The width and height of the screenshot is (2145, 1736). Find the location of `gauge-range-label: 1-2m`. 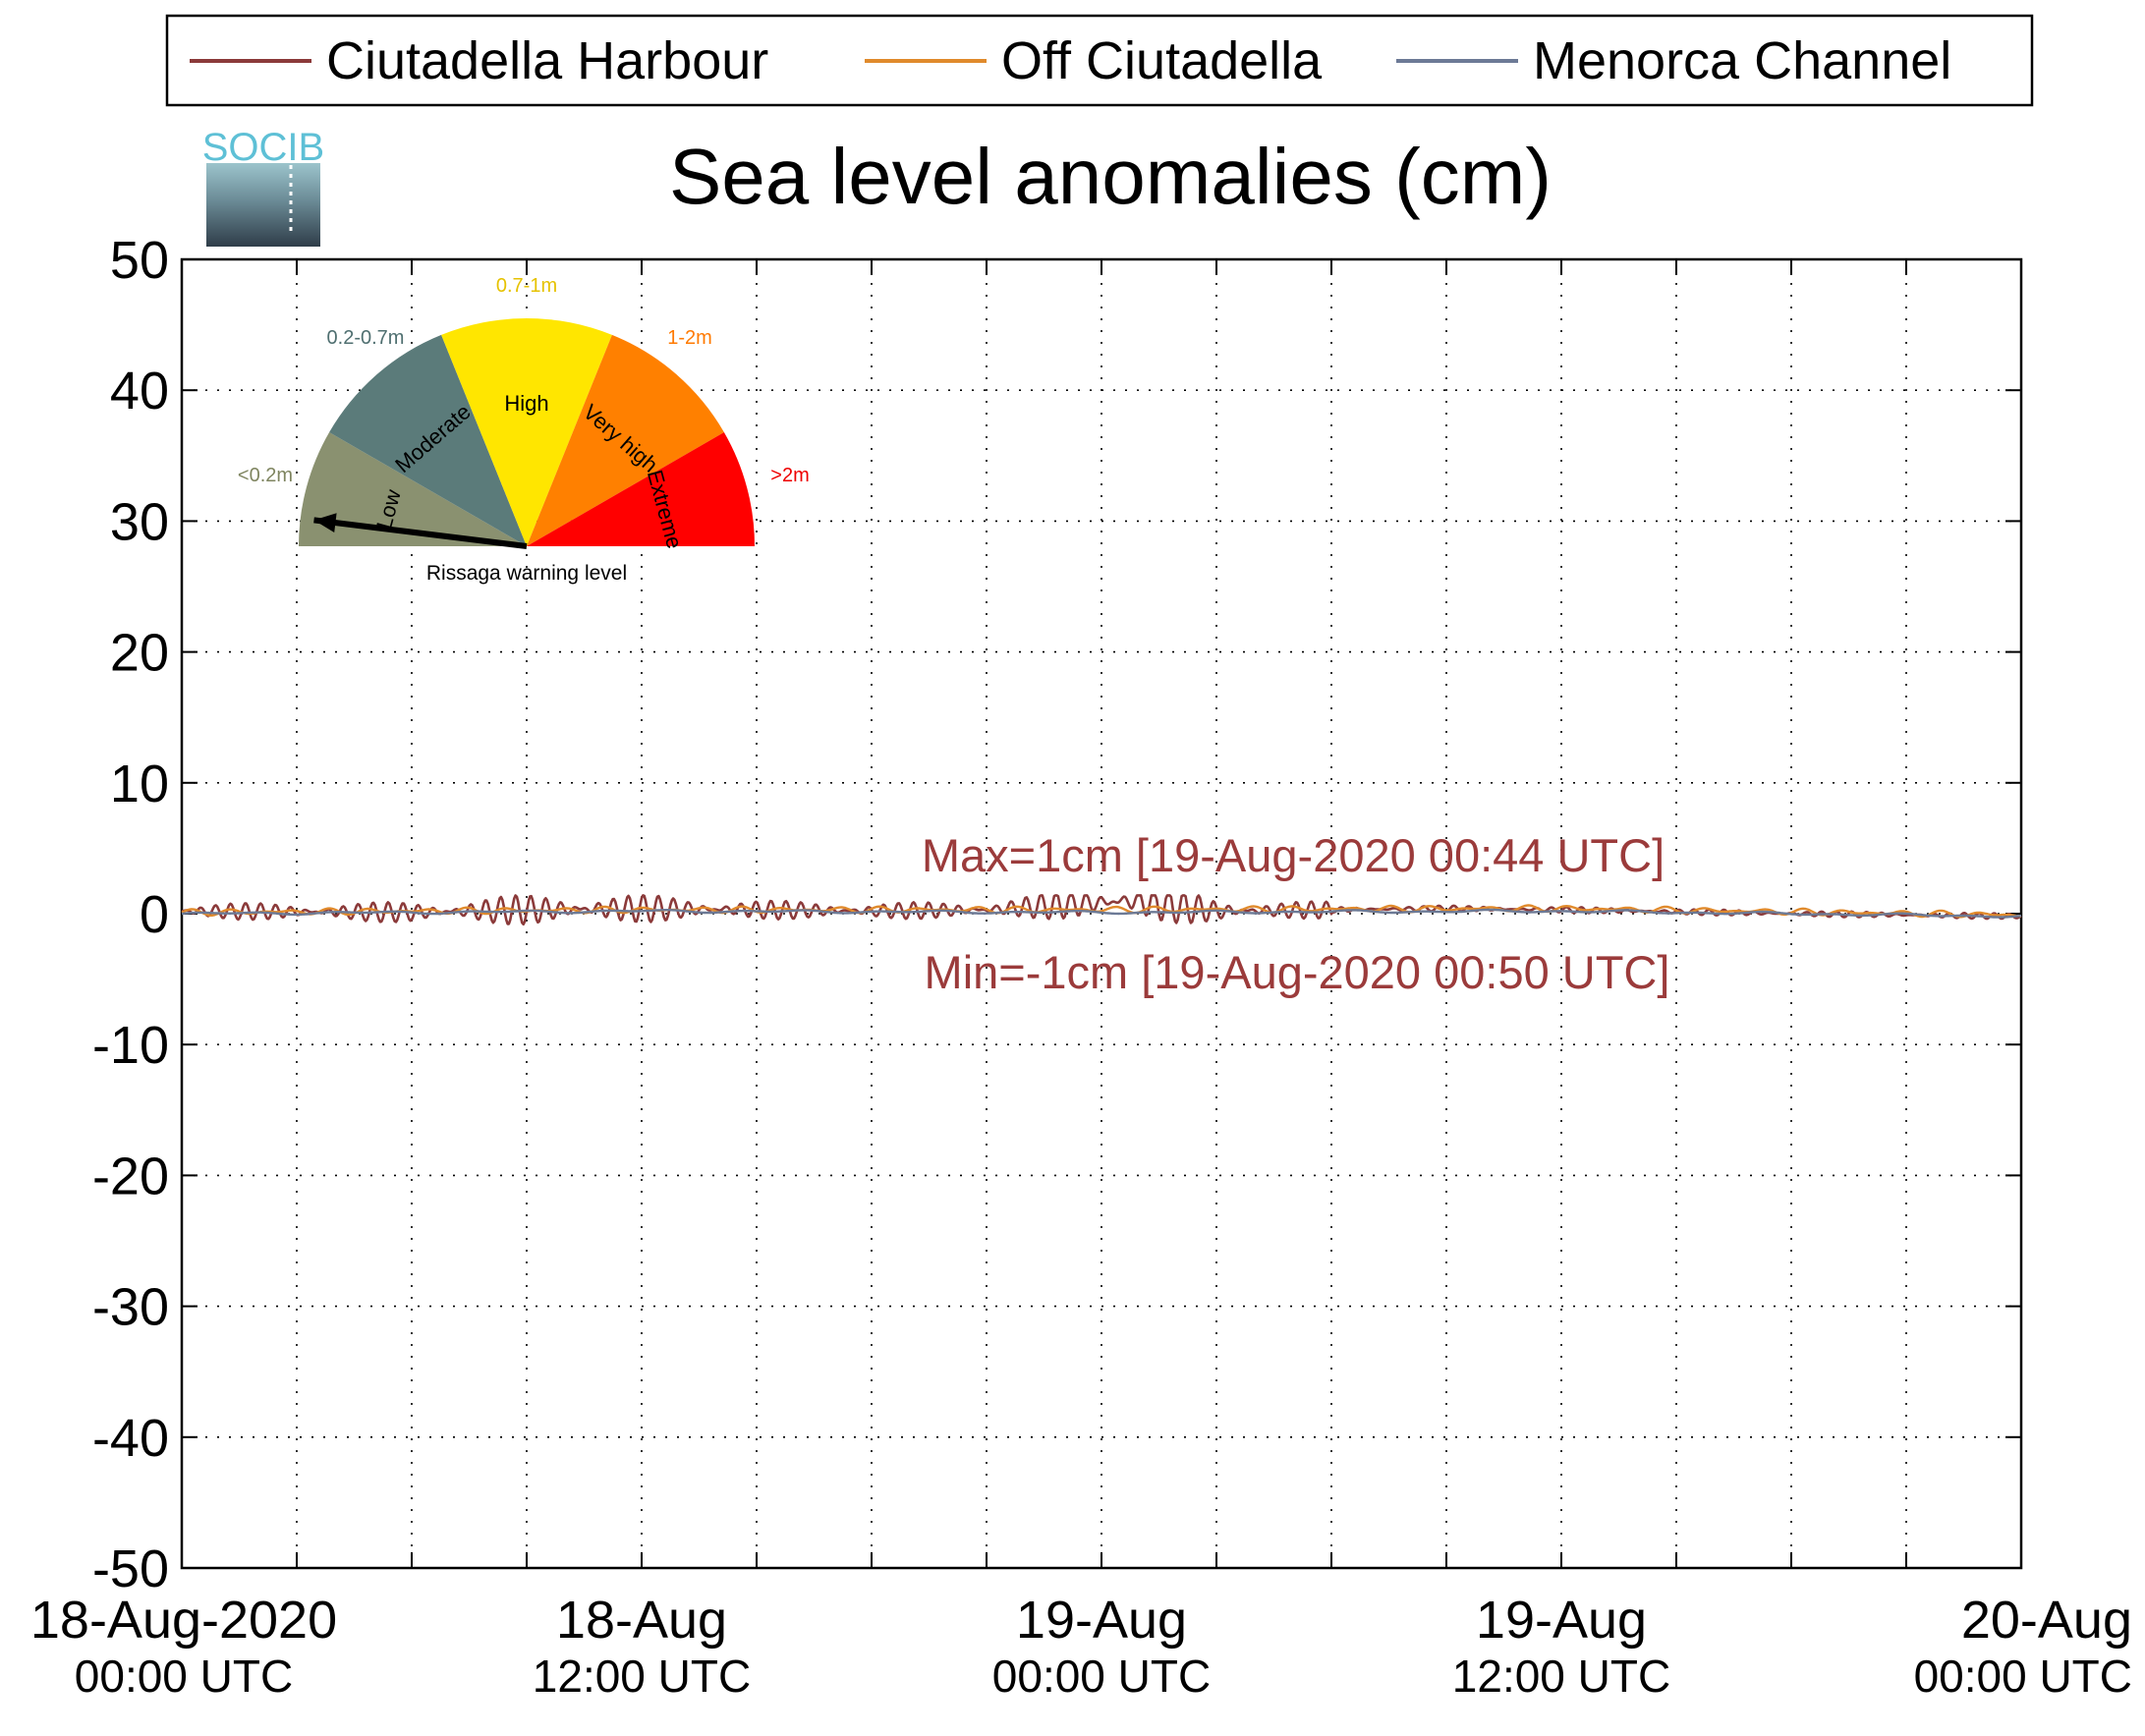

gauge-range-label: 1-2m is located at coordinates (689, 338).